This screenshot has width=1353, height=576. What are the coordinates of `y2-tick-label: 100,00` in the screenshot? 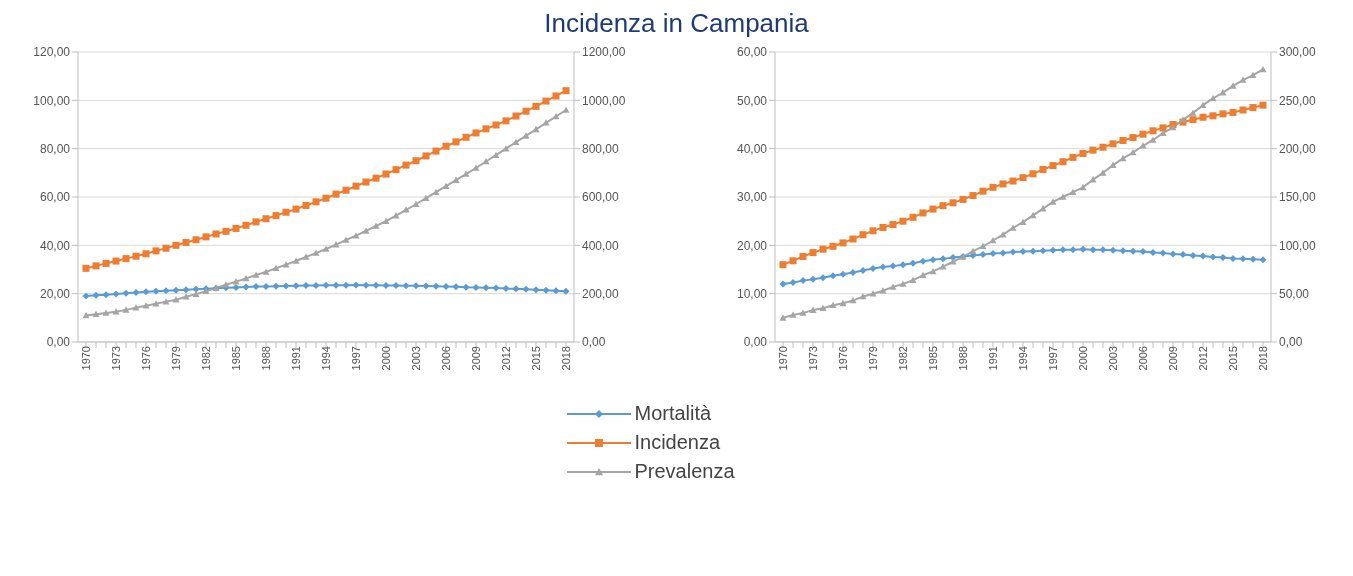 It's located at (1298, 245).